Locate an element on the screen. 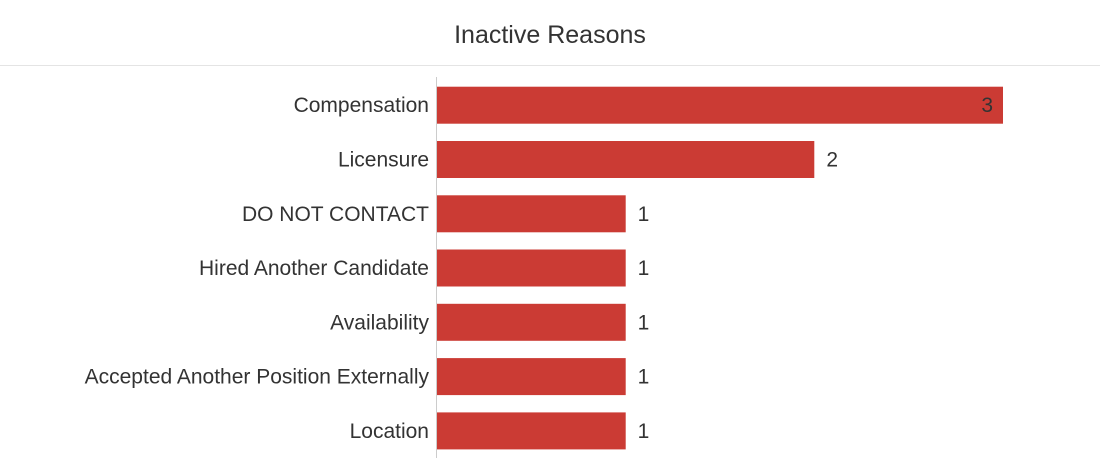  category-label: Hired Another Candidate is located at coordinates (314, 268).